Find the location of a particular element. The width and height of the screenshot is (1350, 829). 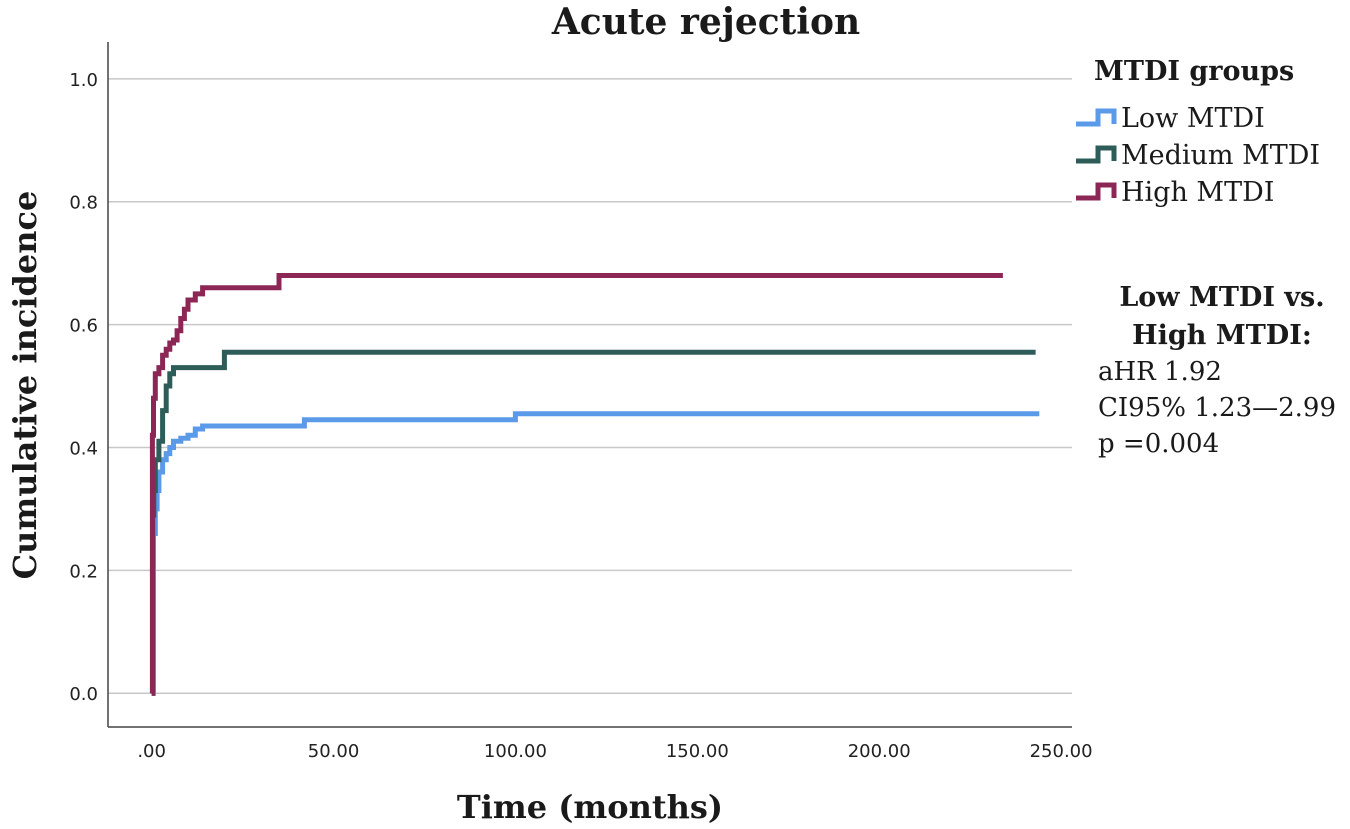

x-tick-label: 250.00 is located at coordinates (1061, 751).